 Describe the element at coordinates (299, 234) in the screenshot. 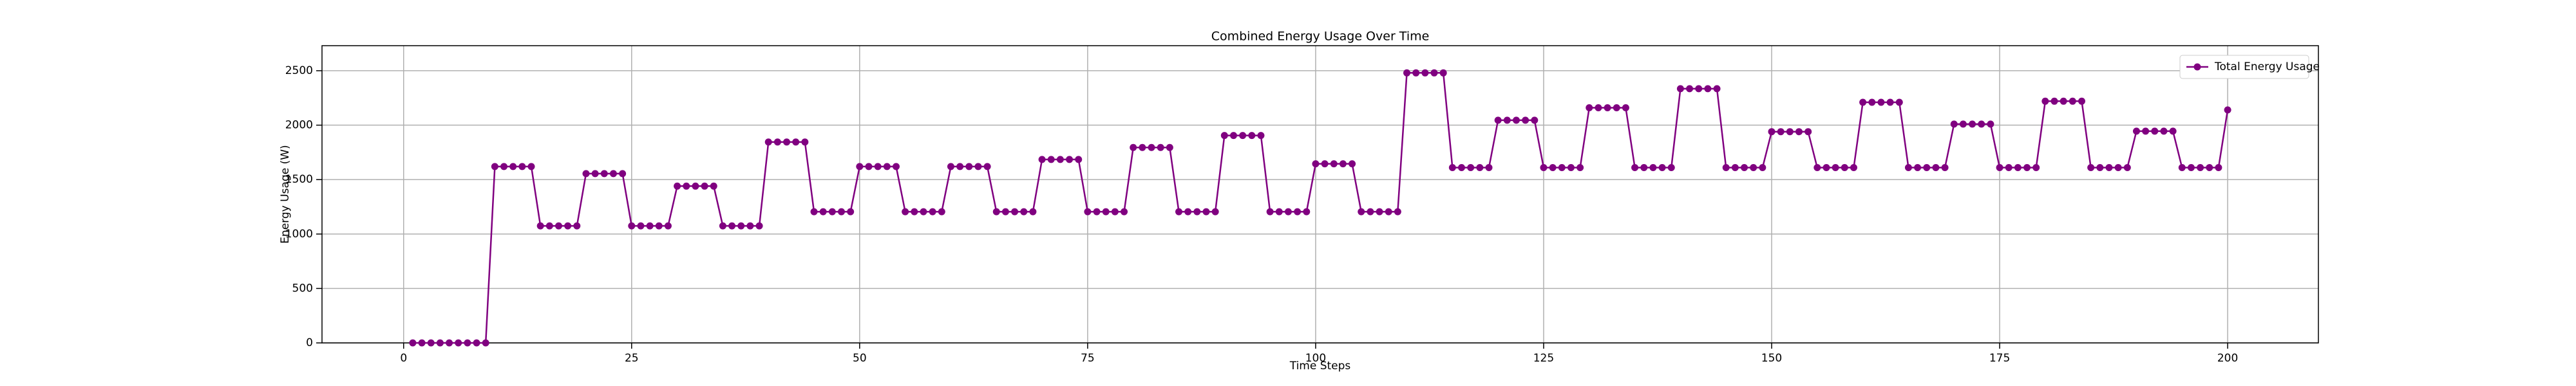

I see `y-tick-label: 1000` at that location.